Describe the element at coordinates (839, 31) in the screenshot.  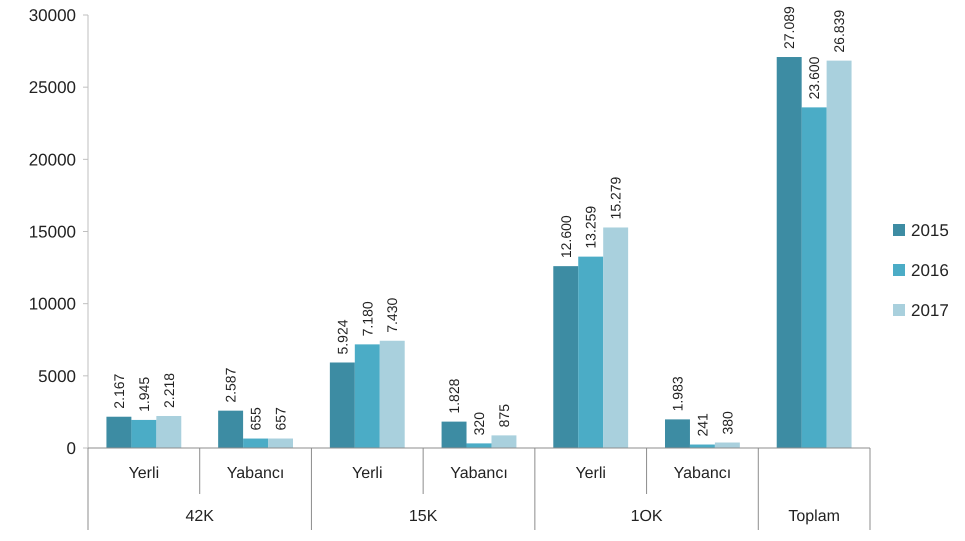
I see `data-label: 26.839` at that location.